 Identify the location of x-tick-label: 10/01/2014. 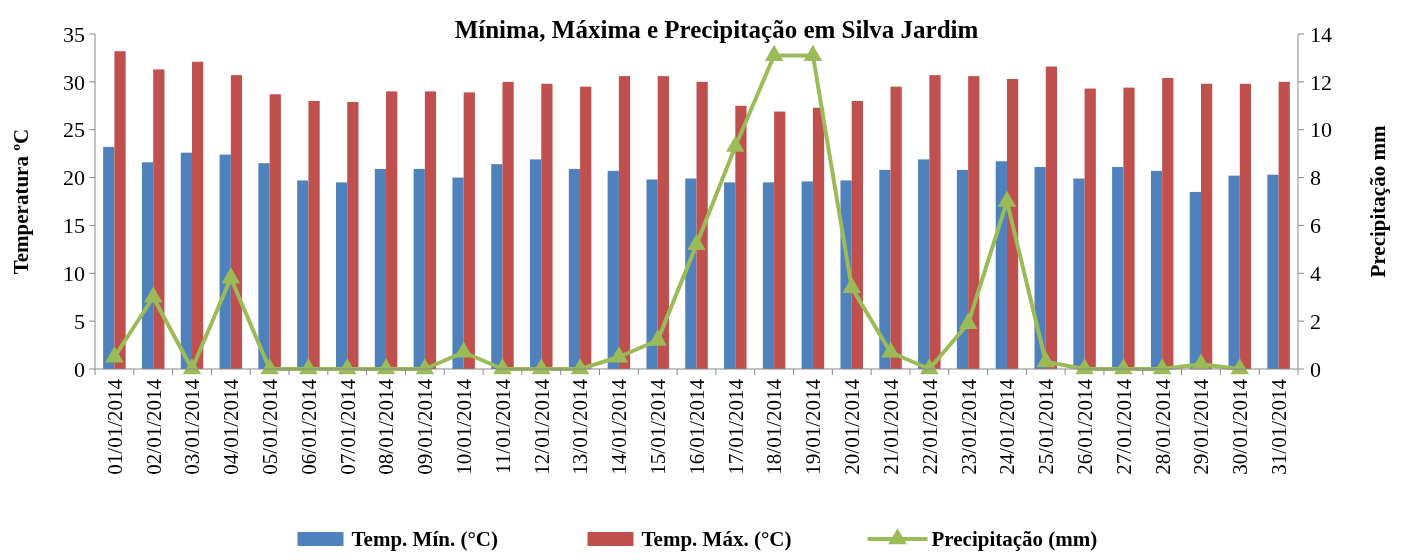
(464, 426).